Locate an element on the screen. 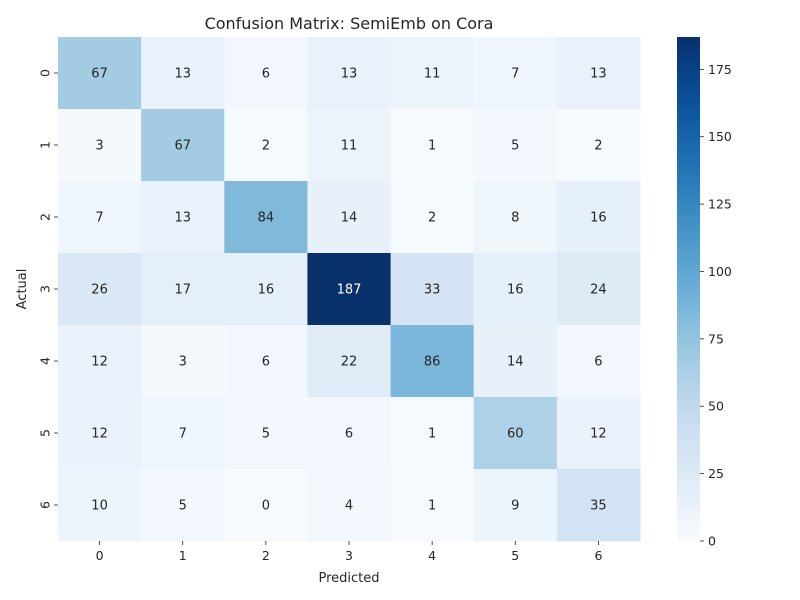 The image size is (800, 600). colorbar-ticks: 0 25 50 75 100 125 150 175 is located at coordinates (716, 305).